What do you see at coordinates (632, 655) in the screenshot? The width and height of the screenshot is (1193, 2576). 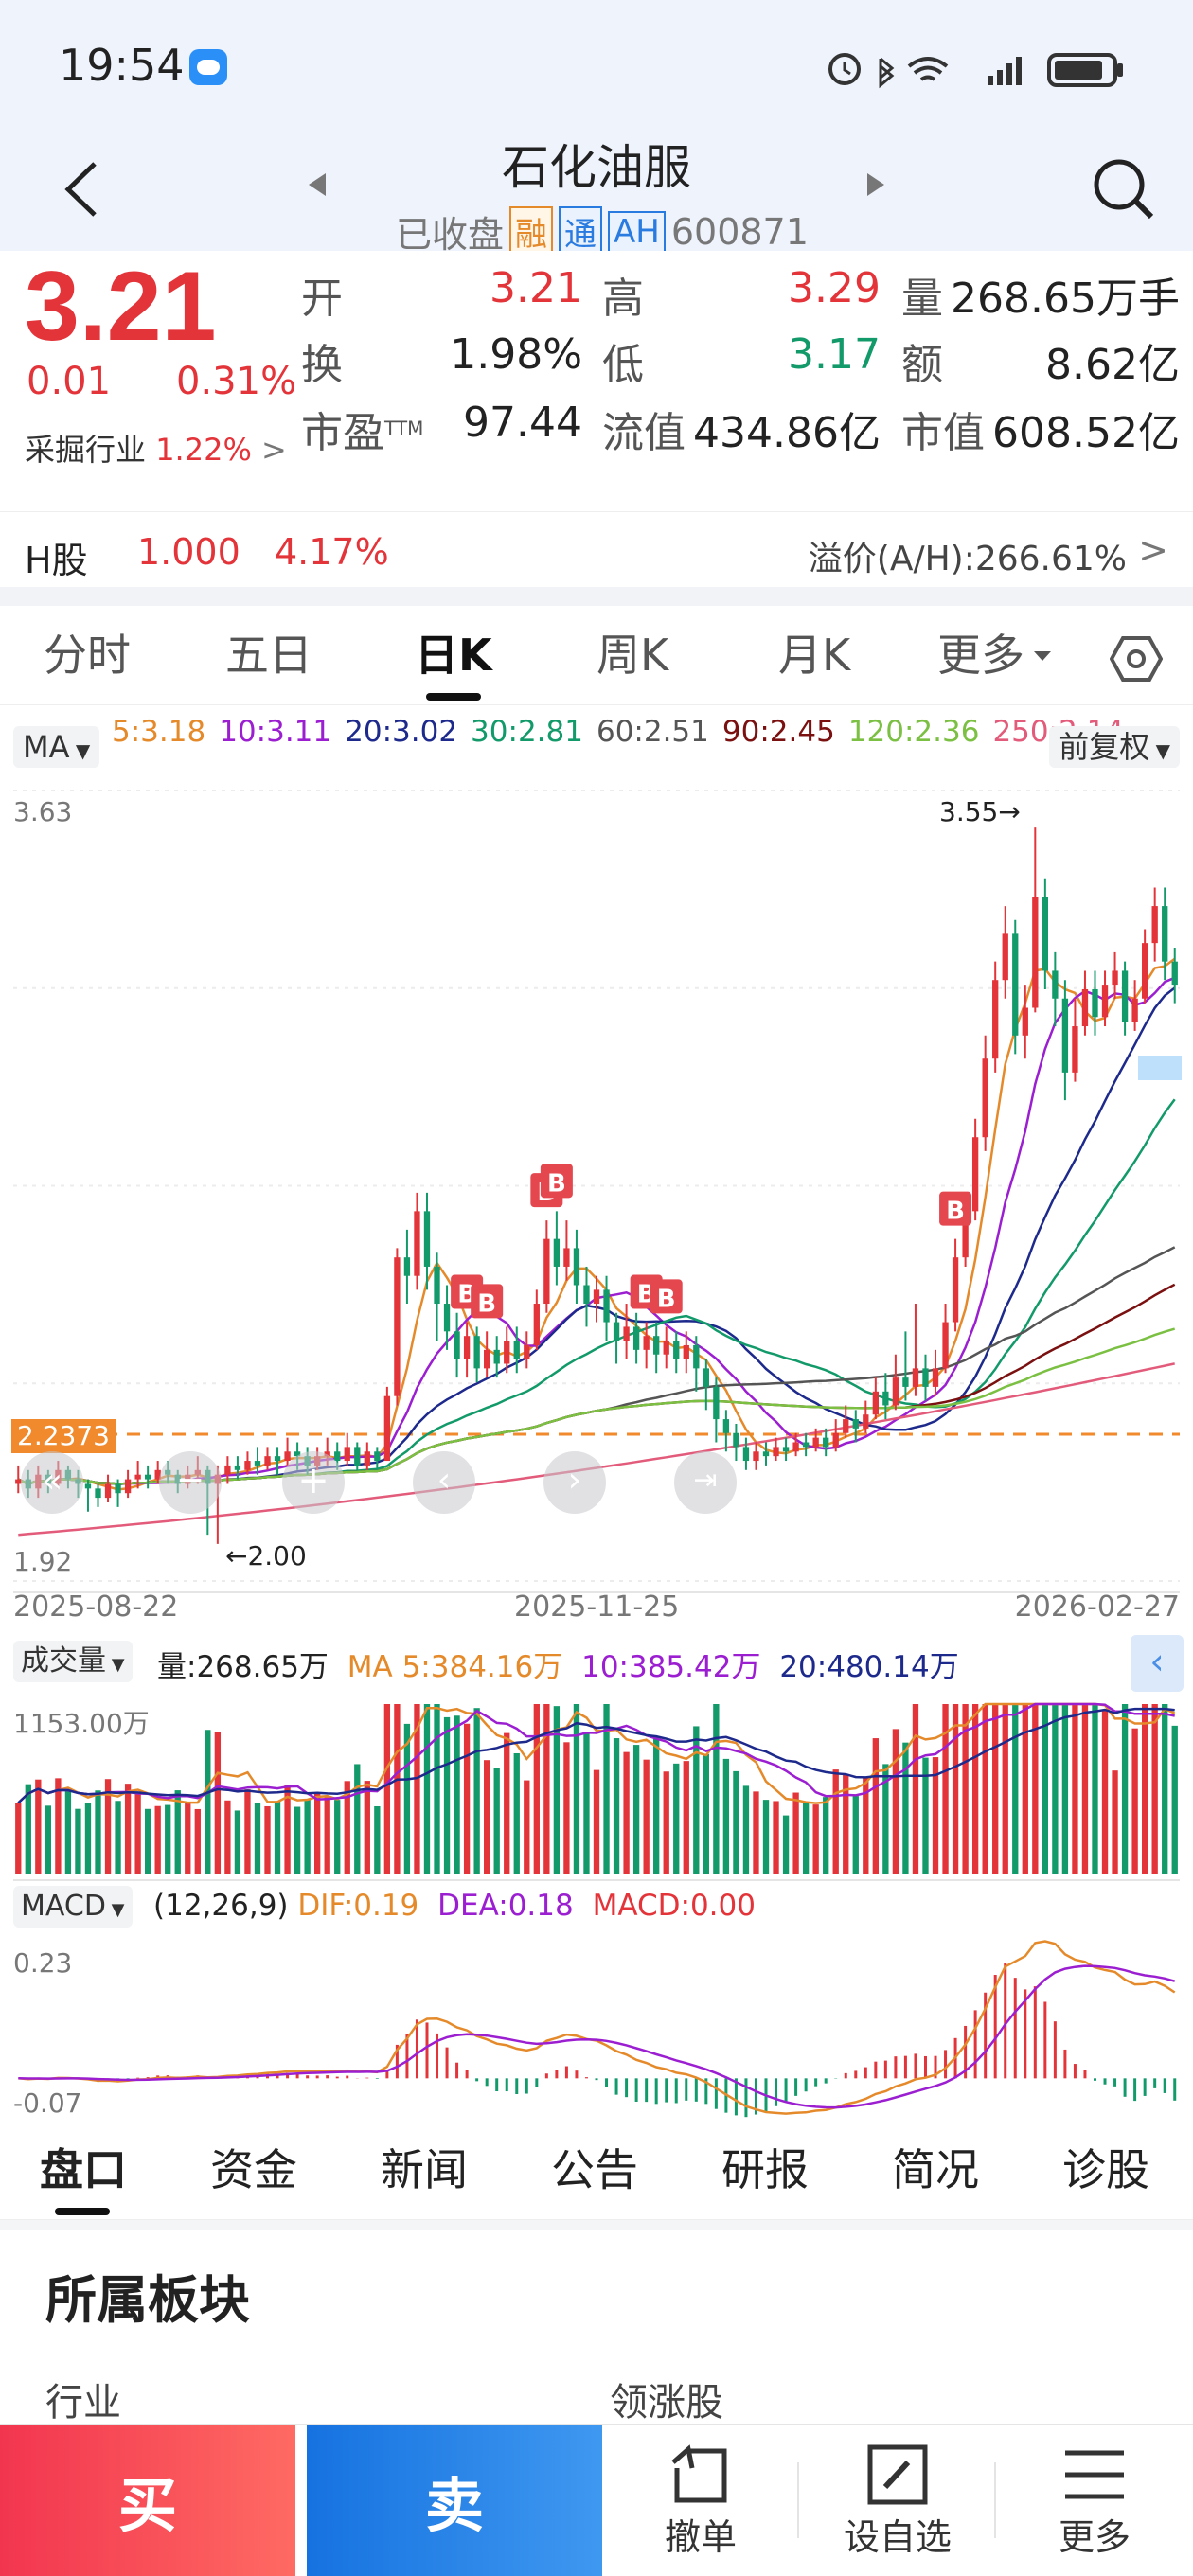 I see `tab-weekly-k: 周K` at bounding box center [632, 655].